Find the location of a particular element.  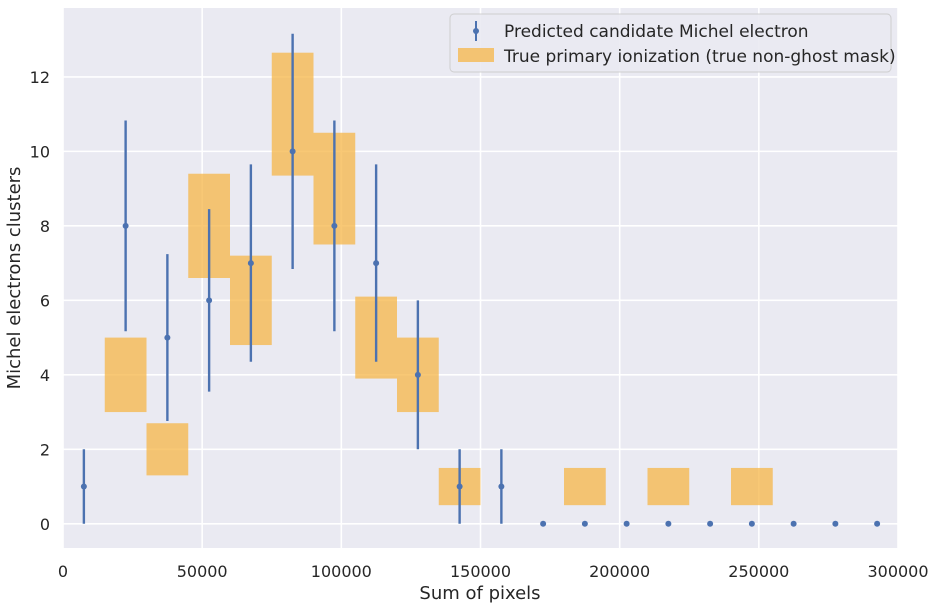

x-tick-label: 200000 is located at coordinates (619, 571).